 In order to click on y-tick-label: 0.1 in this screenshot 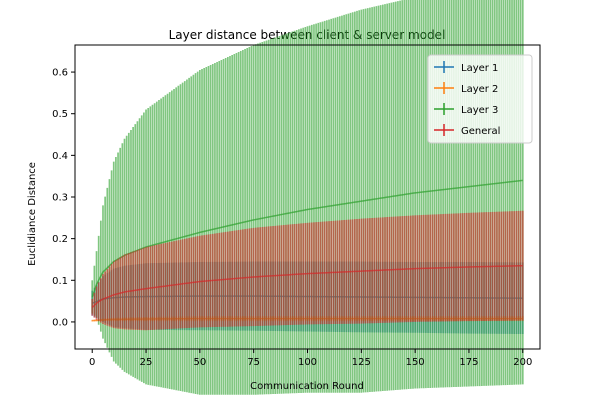, I will do `click(60, 281)`.